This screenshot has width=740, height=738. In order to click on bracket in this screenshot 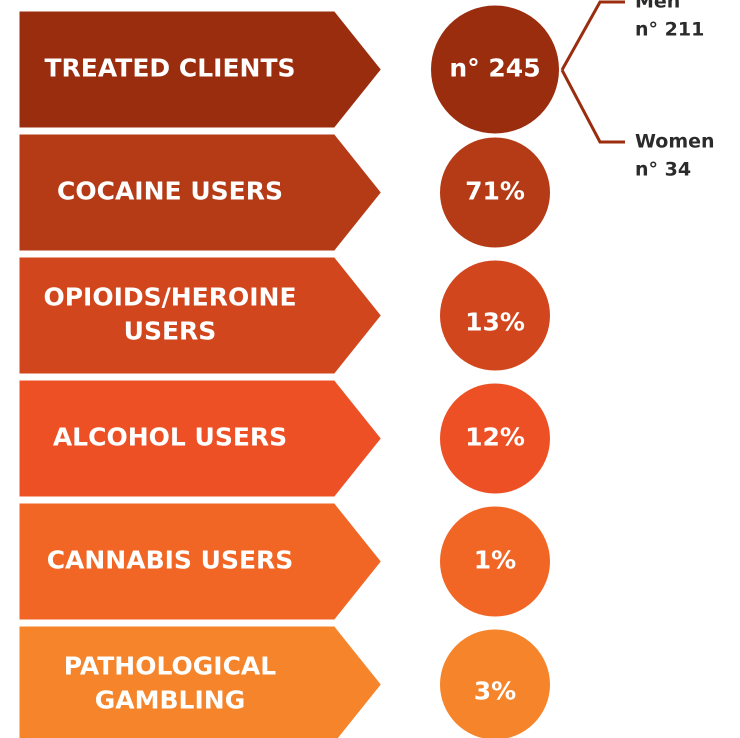, I will do `click(592, 72)`.